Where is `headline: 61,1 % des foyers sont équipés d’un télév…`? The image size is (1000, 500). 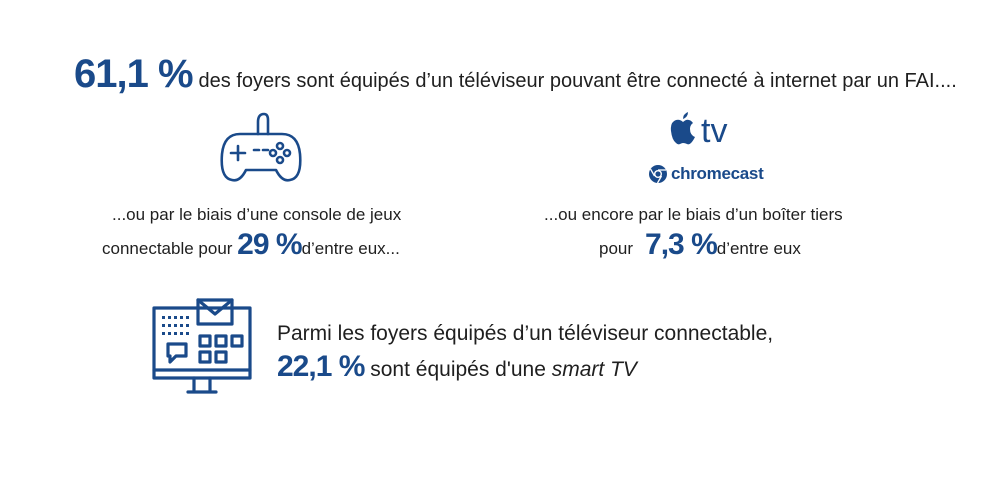
headline: 61,1 % des foyers sont équipés d’un télév… is located at coordinates (515, 74).